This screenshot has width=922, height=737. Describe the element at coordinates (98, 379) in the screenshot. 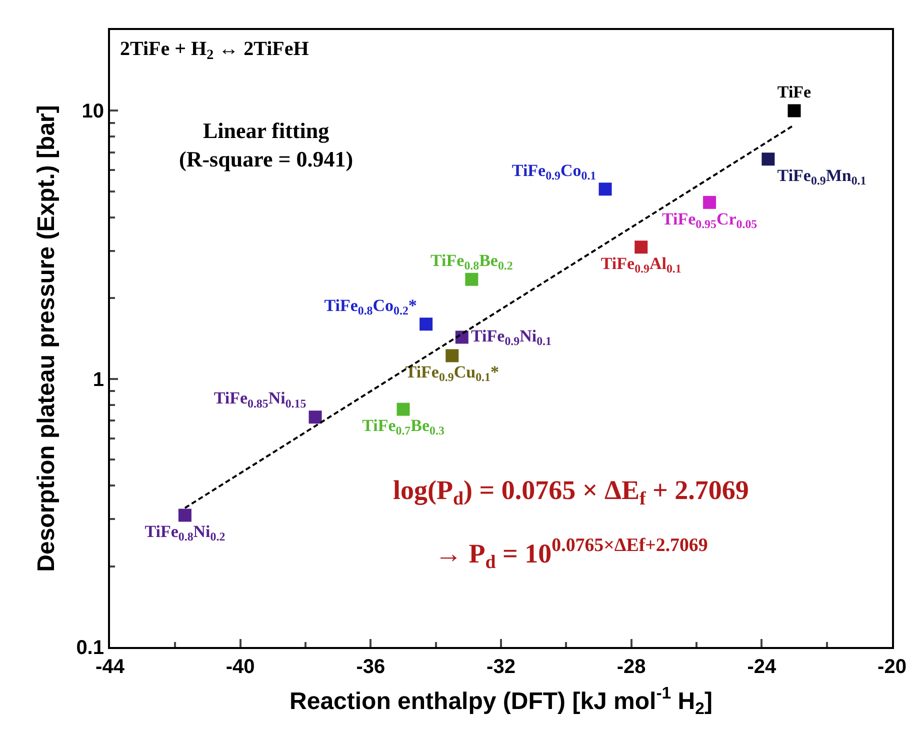

I see `y-tick-label: 1` at that location.